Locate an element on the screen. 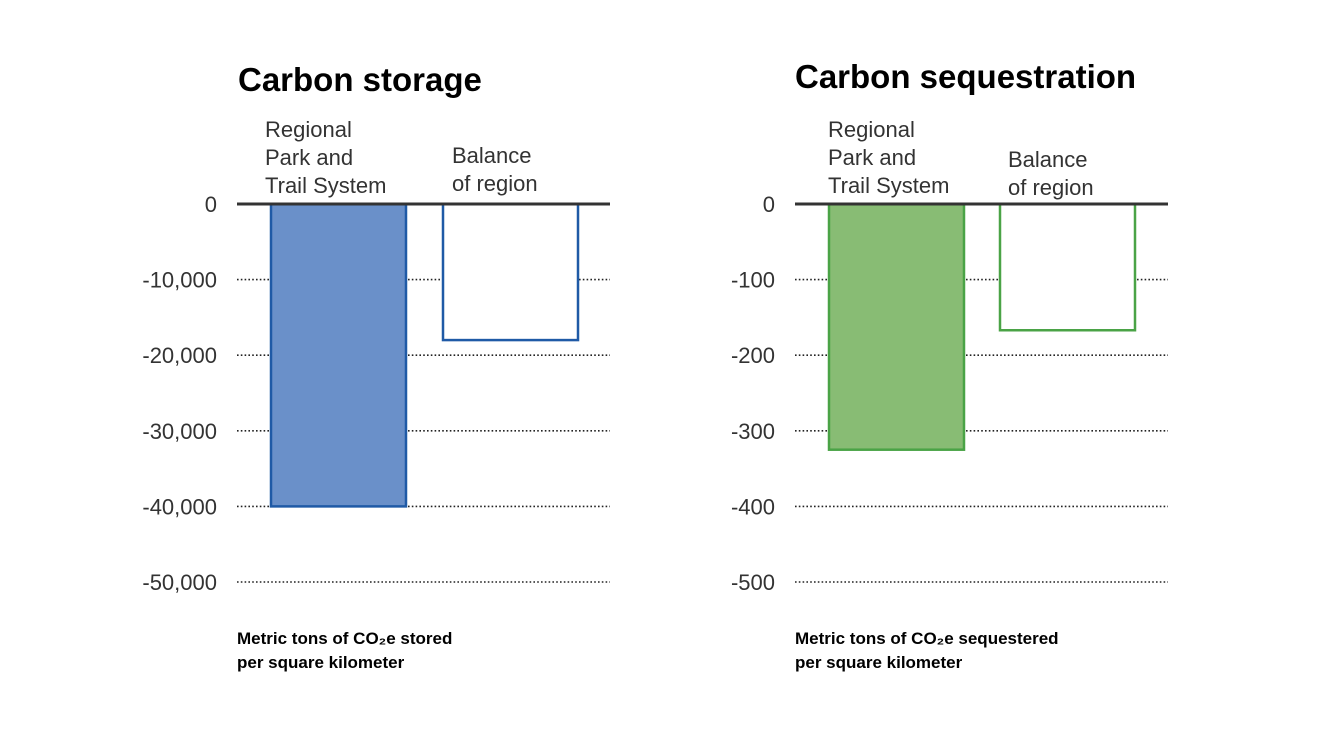 This screenshot has height=742, width=1319. unit-note: Metric tons of CO₂e sequestered is located at coordinates (927, 638).